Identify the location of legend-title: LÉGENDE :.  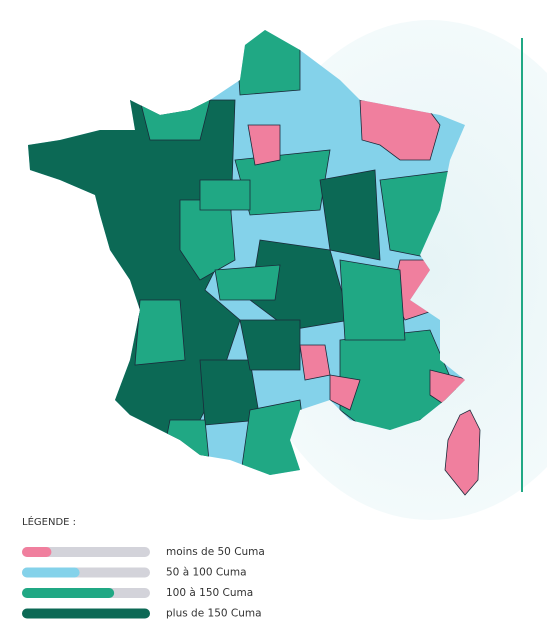
(49, 521).